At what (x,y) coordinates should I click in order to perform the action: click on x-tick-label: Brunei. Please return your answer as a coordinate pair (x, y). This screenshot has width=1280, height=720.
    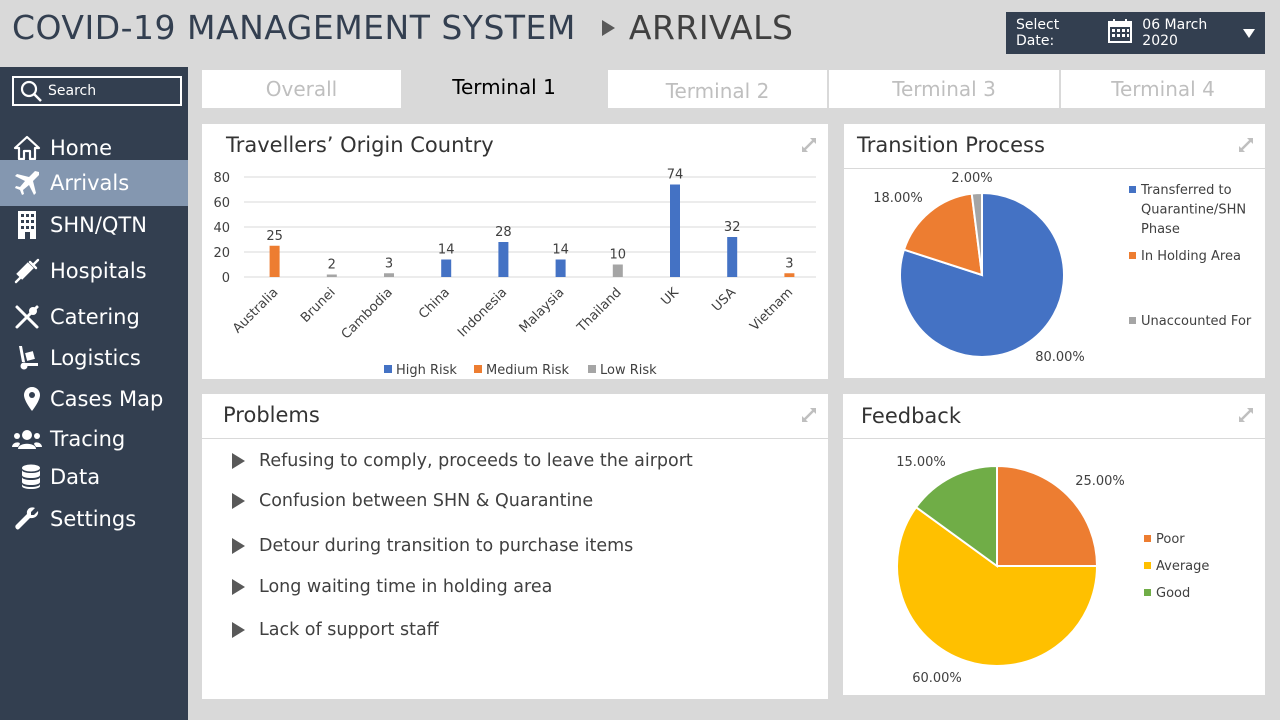
    Looking at the image, I should click on (318, 305).